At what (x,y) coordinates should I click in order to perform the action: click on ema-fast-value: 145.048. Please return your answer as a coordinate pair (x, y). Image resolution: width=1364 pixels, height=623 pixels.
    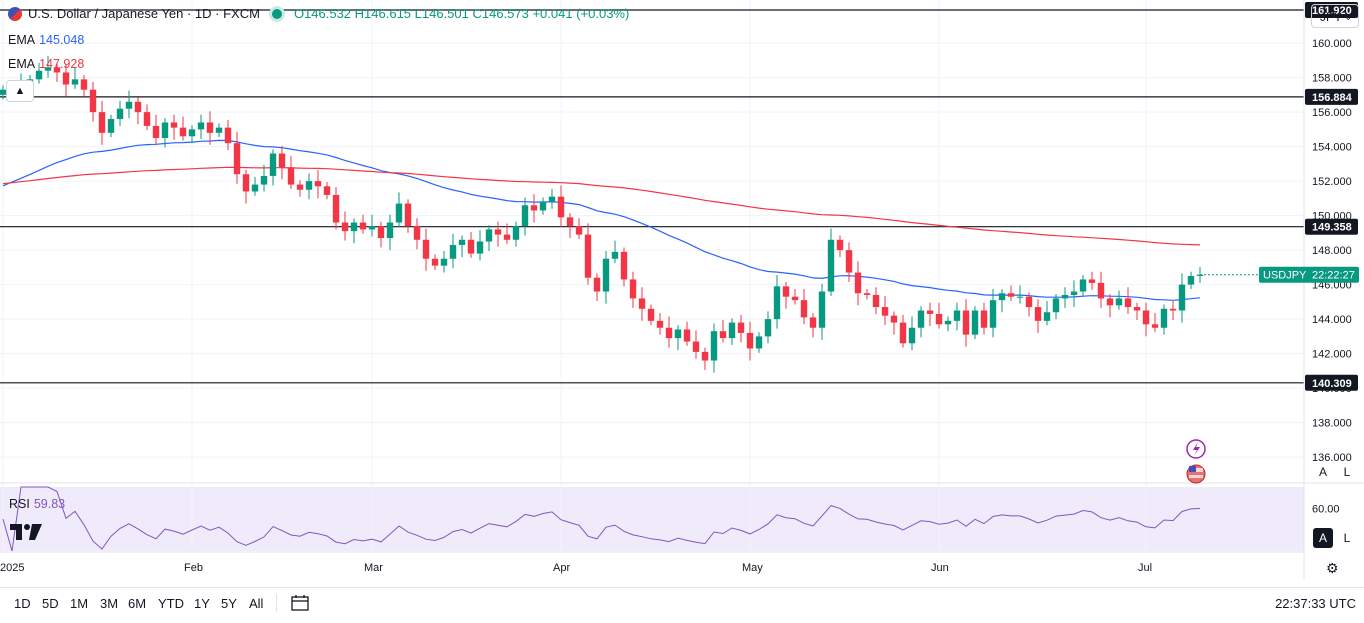
    Looking at the image, I should click on (62, 40).